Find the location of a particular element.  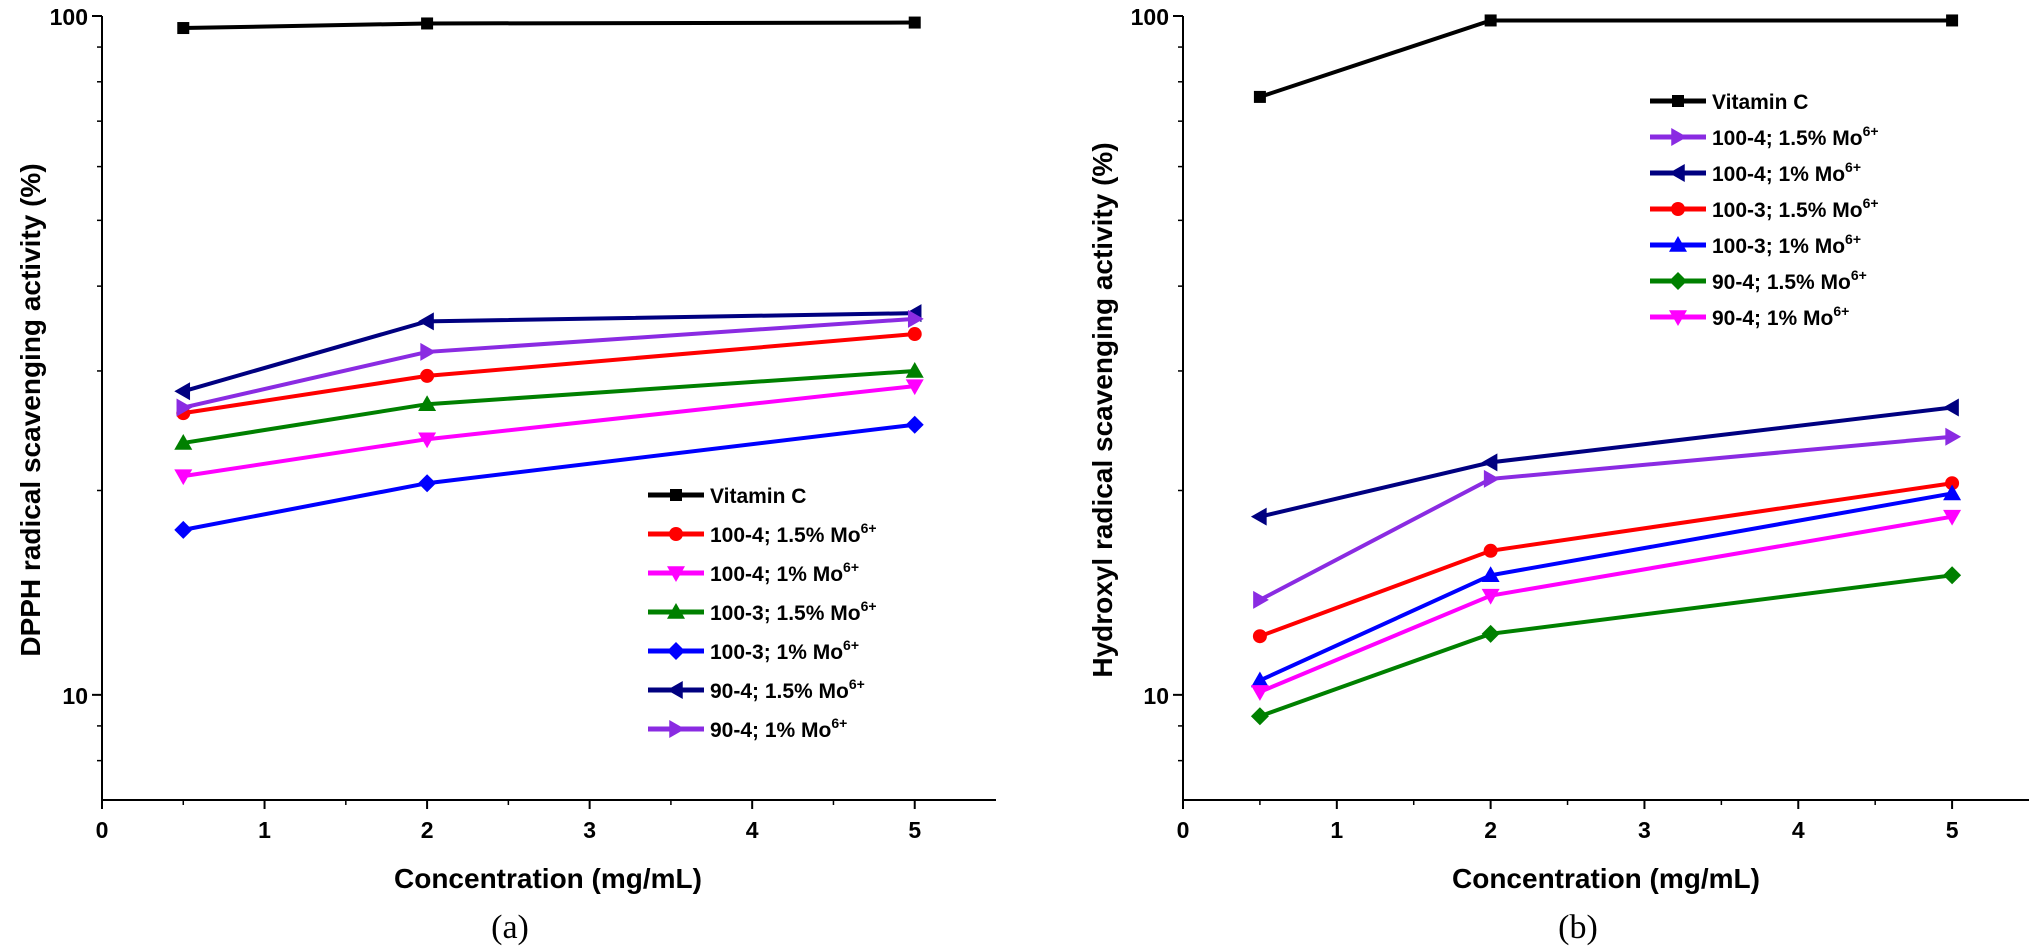

series-vitamin-c is located at coordinates (549, 25).